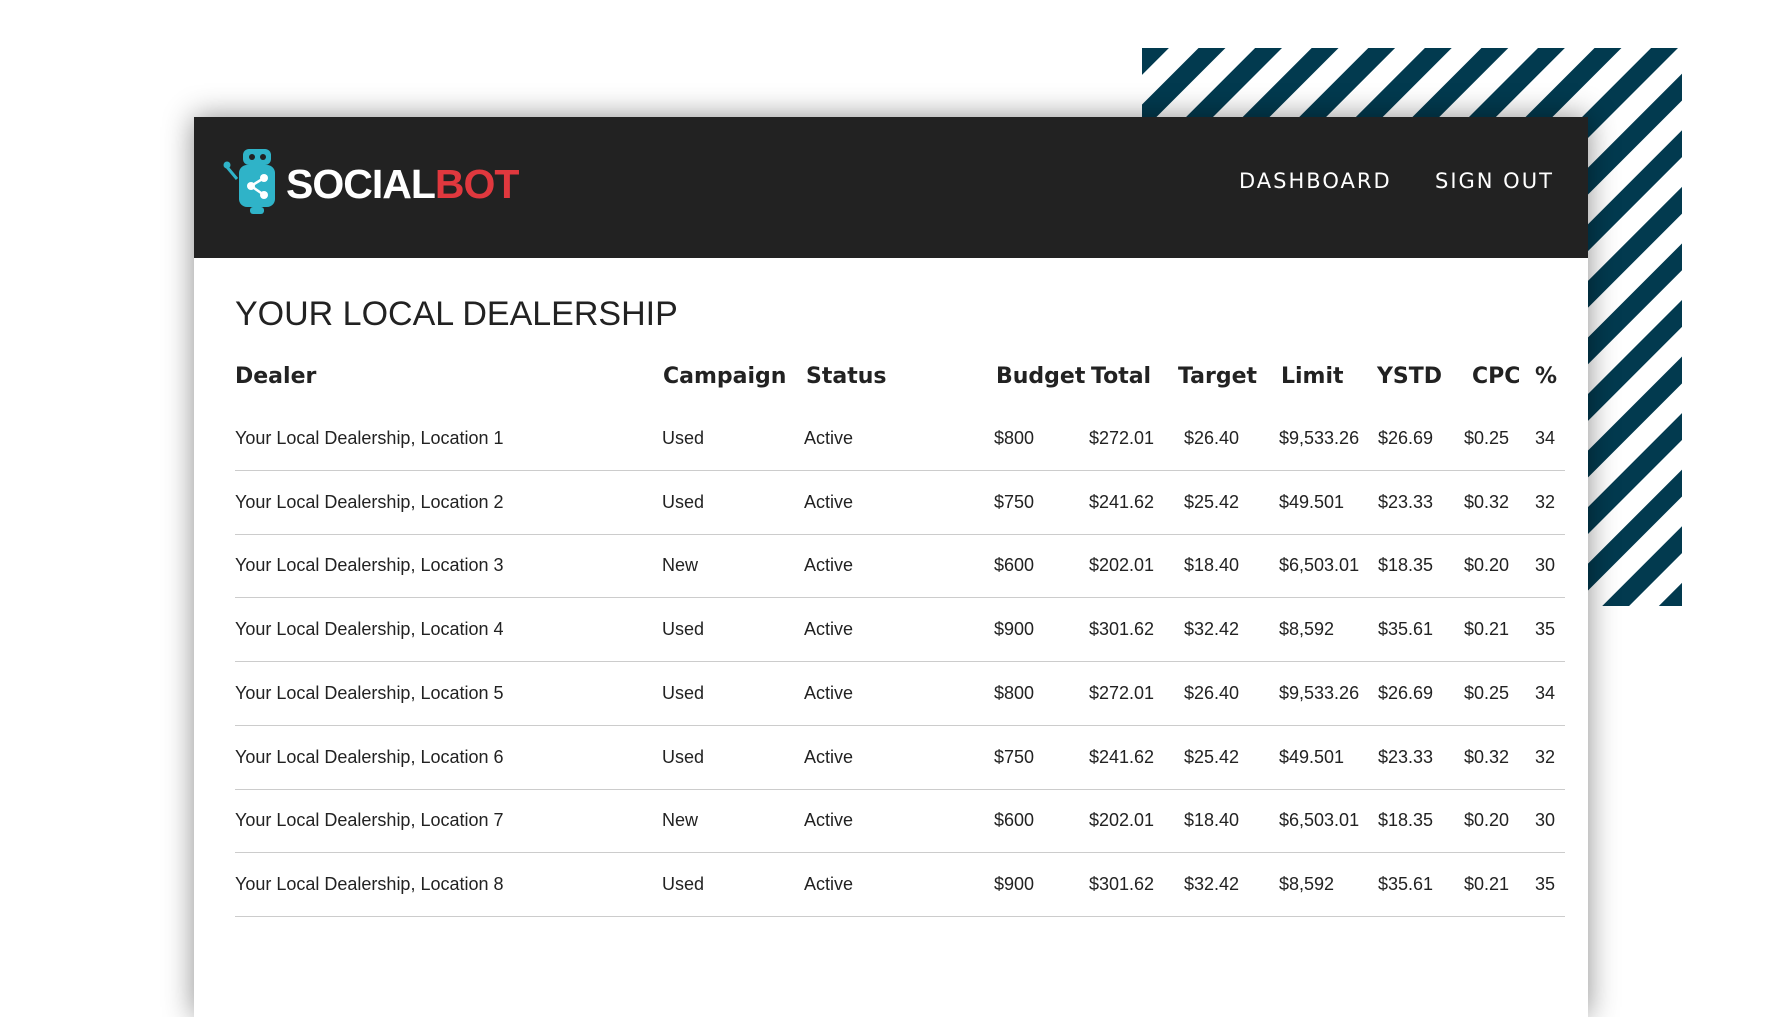  What do you see at coordinates (1212, 820) in the screenshot?
I see `table-cell: $18.40` at bounding box center [1212, 820].